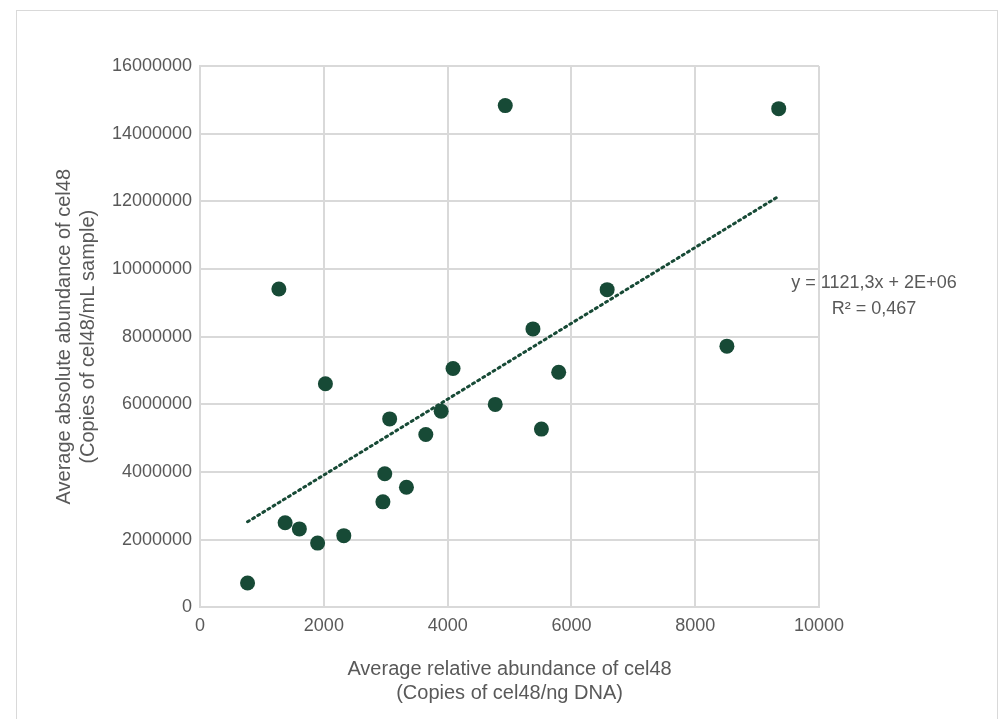 The width and height of the screenshot is (1004, 719). I want to click on y-tick-label: 16000000, so click(152, 64).